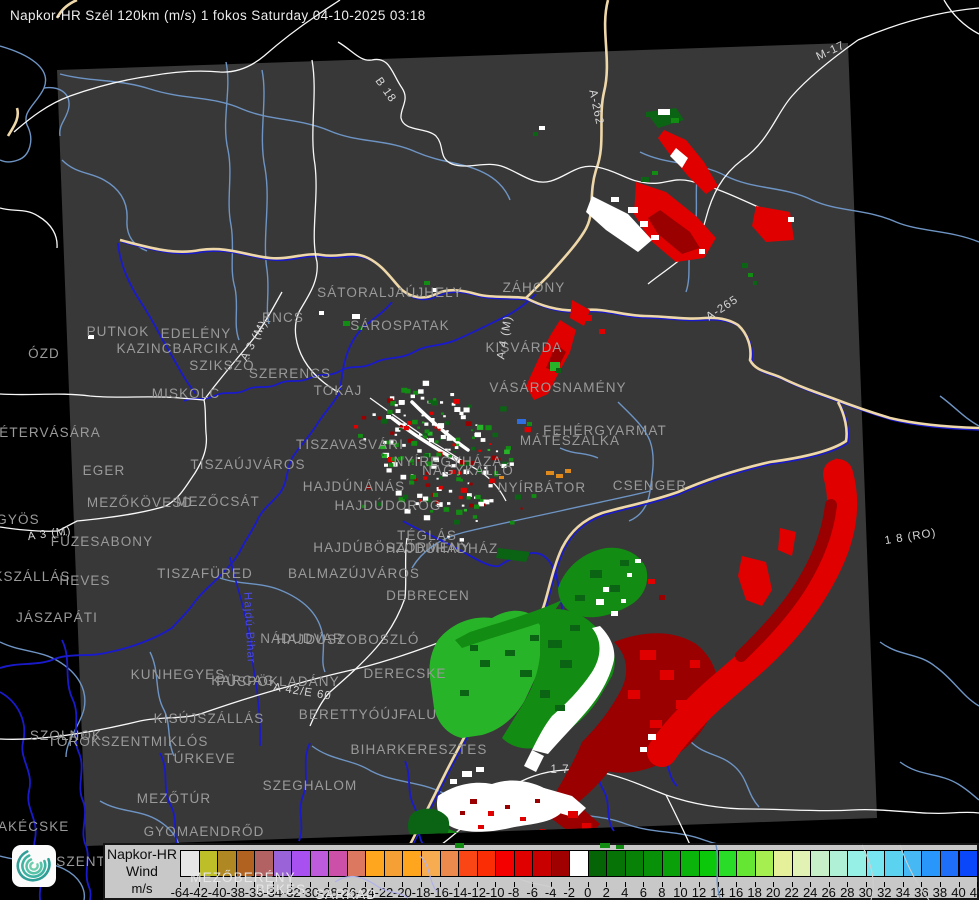  Describe the element at coordinates (458, 892) in the screenshot. I see `legend-tick-label: -14` at that location.